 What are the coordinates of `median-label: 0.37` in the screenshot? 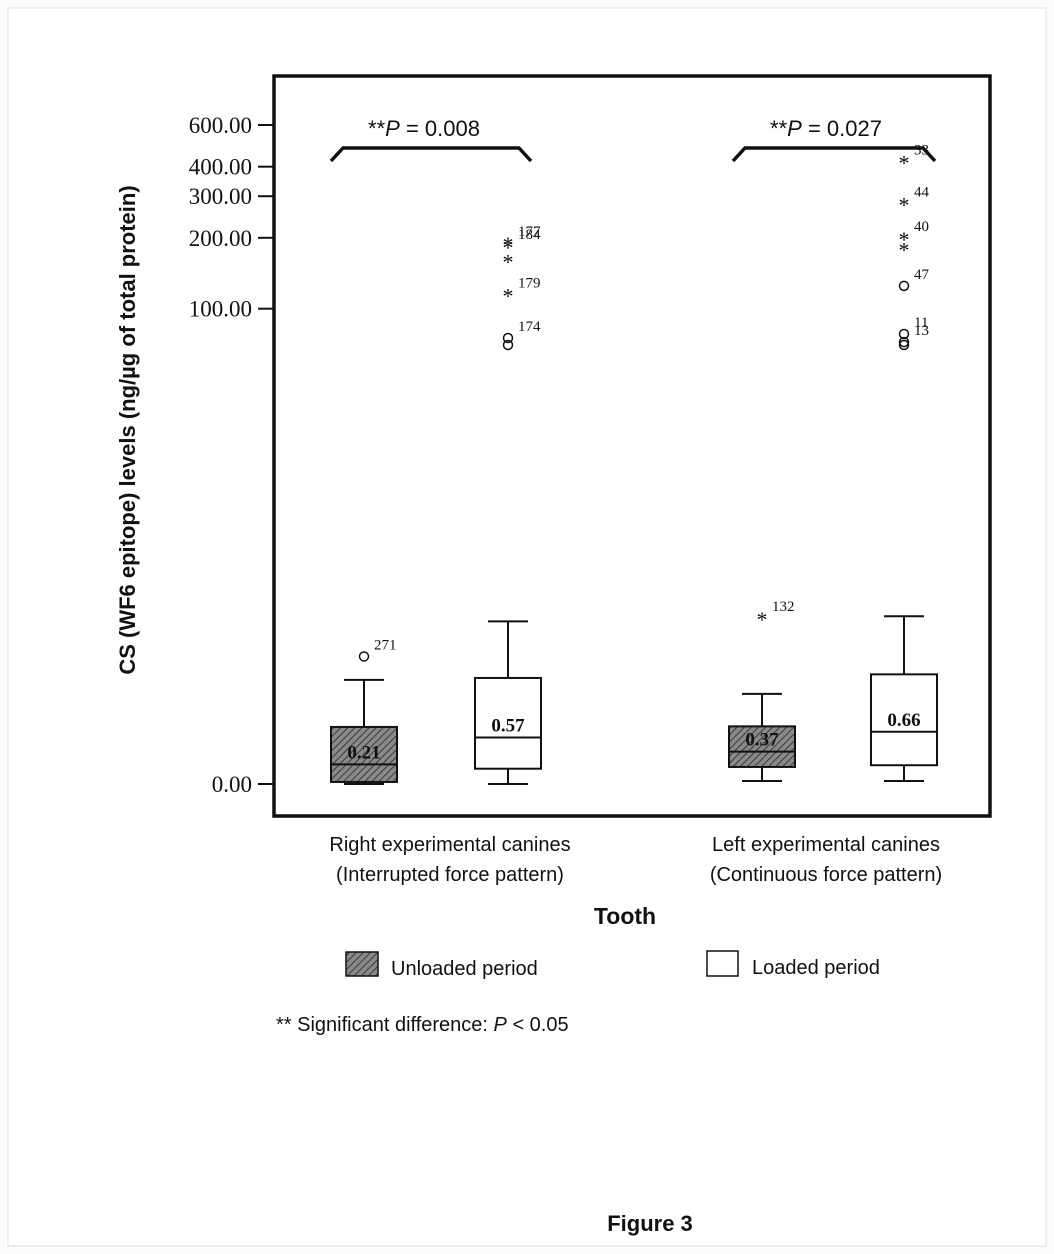 It's located at (762, 740).